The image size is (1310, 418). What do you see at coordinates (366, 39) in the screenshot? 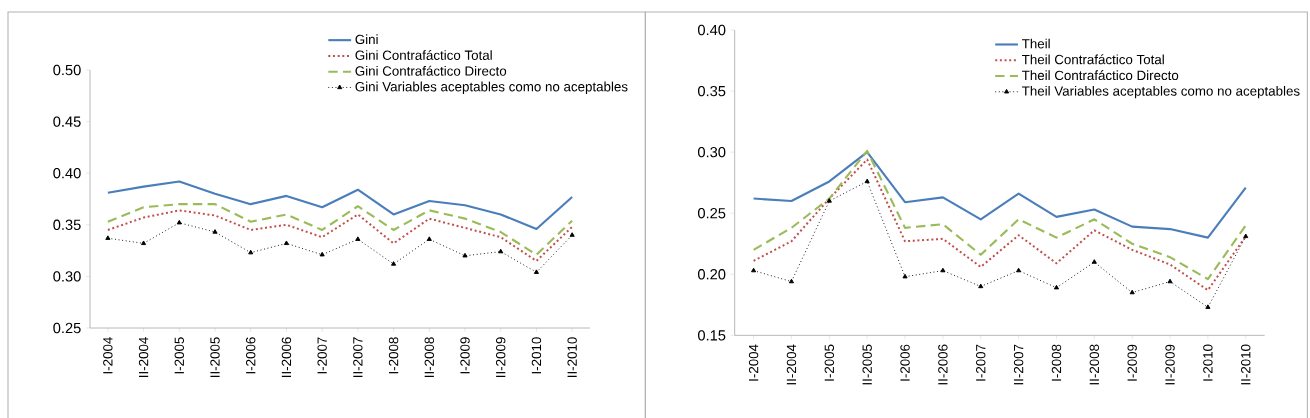
I see `legend-label: Gini` at bounding box center [366, 39].